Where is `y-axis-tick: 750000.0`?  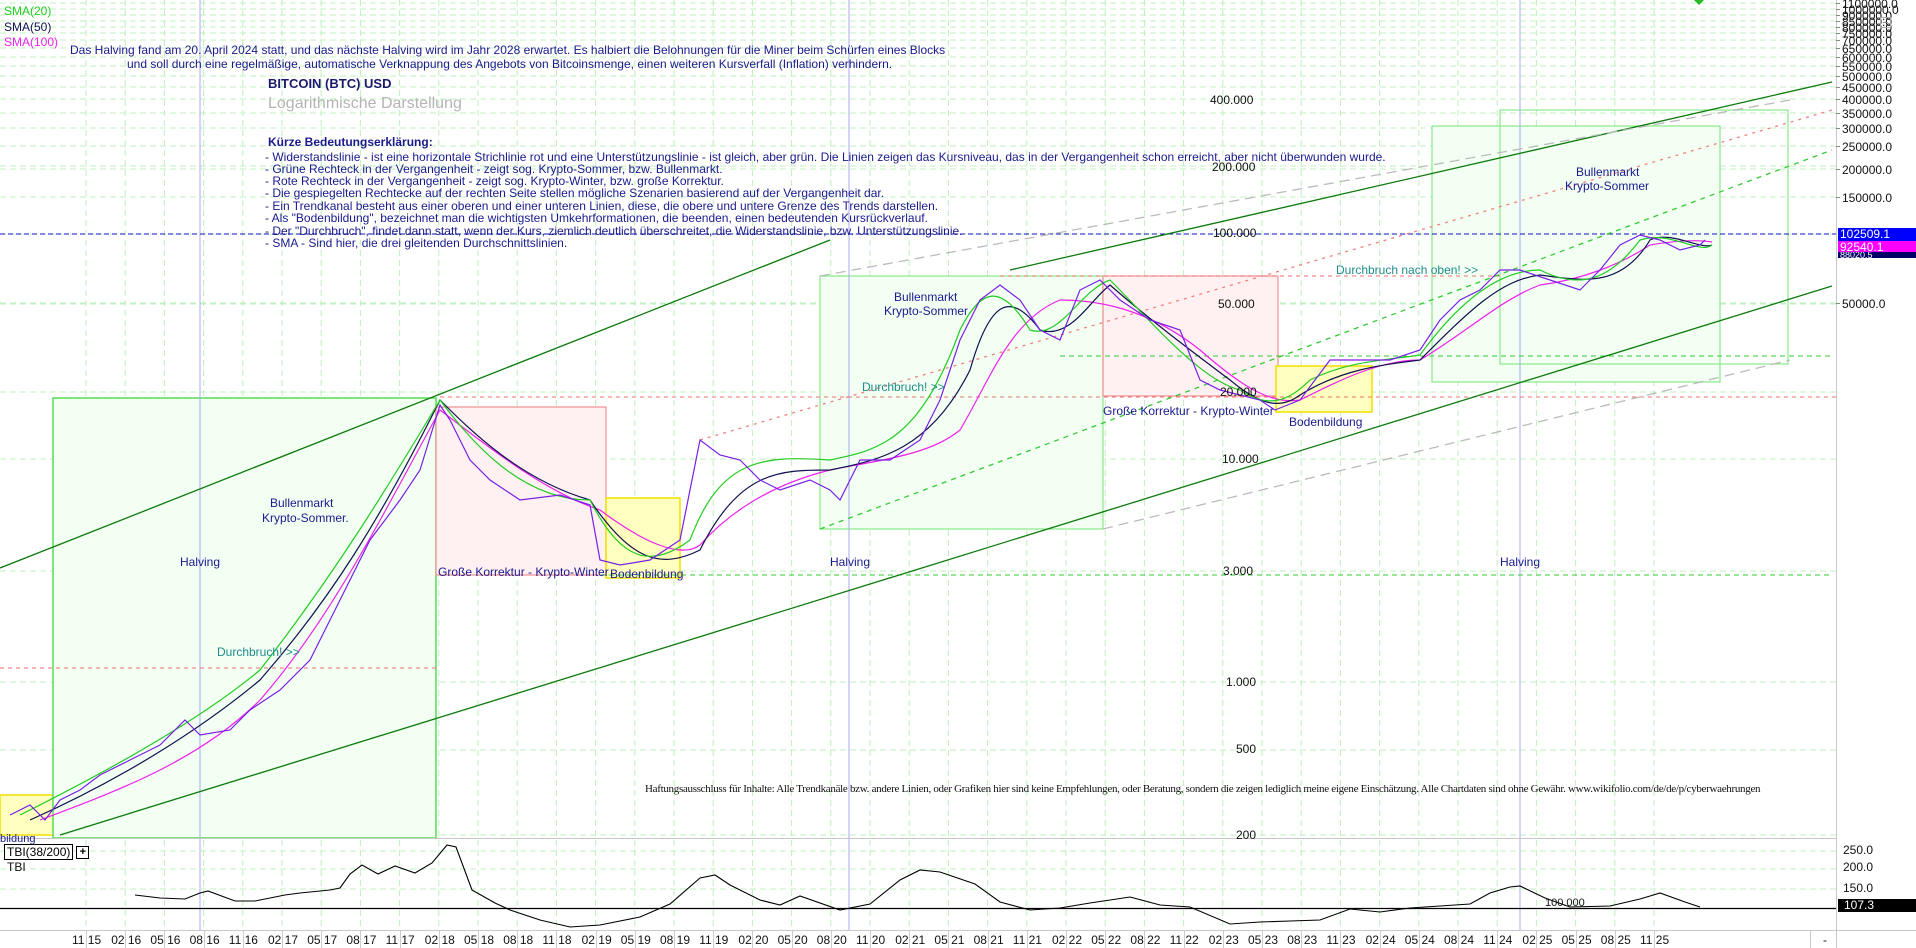 y-axis-tick: 750000.0 is located at coordinates (1867, 34).